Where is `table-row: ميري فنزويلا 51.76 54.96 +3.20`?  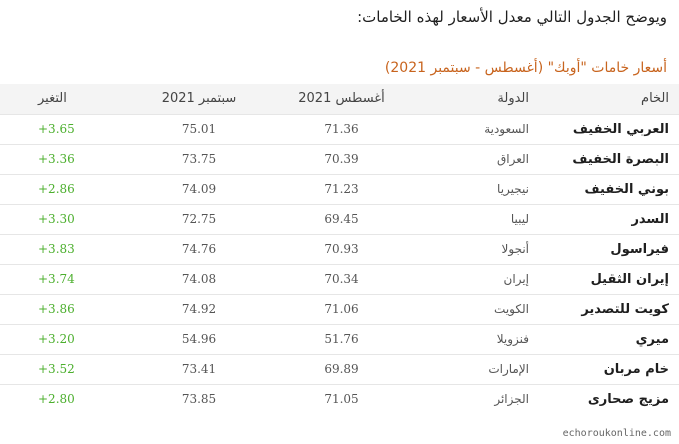 table-row: ميري فنزويلا 51.76 54.96 +3.20 is located at coordinates (339, 339).